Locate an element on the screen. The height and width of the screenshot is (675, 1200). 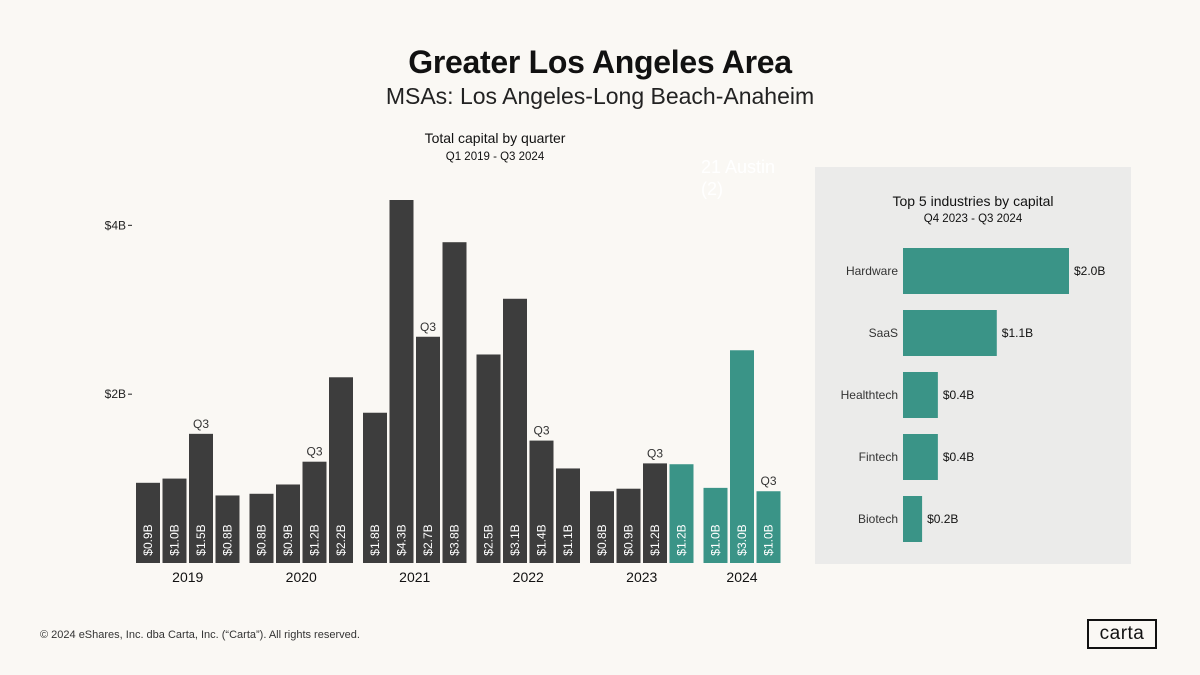
x-year-label: 2021 is located at coordinates (414, 577).